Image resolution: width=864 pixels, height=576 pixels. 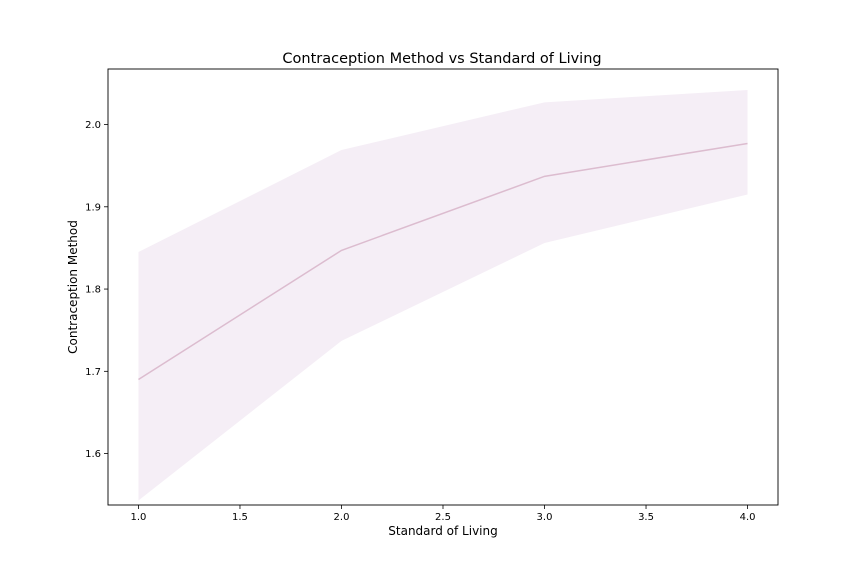 I want to click on x-tick-label: 4.0, so click(x=748, y=517).